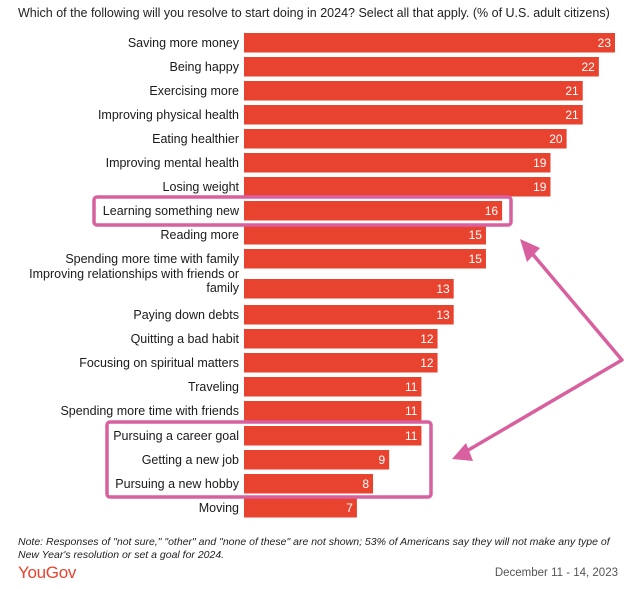 The width and height of the screenshot is (636, 589). What do you see at coordinates (190, 460) in the screenshot?
I see `category-label: Getting a new job` at bounding box center [190, 460].